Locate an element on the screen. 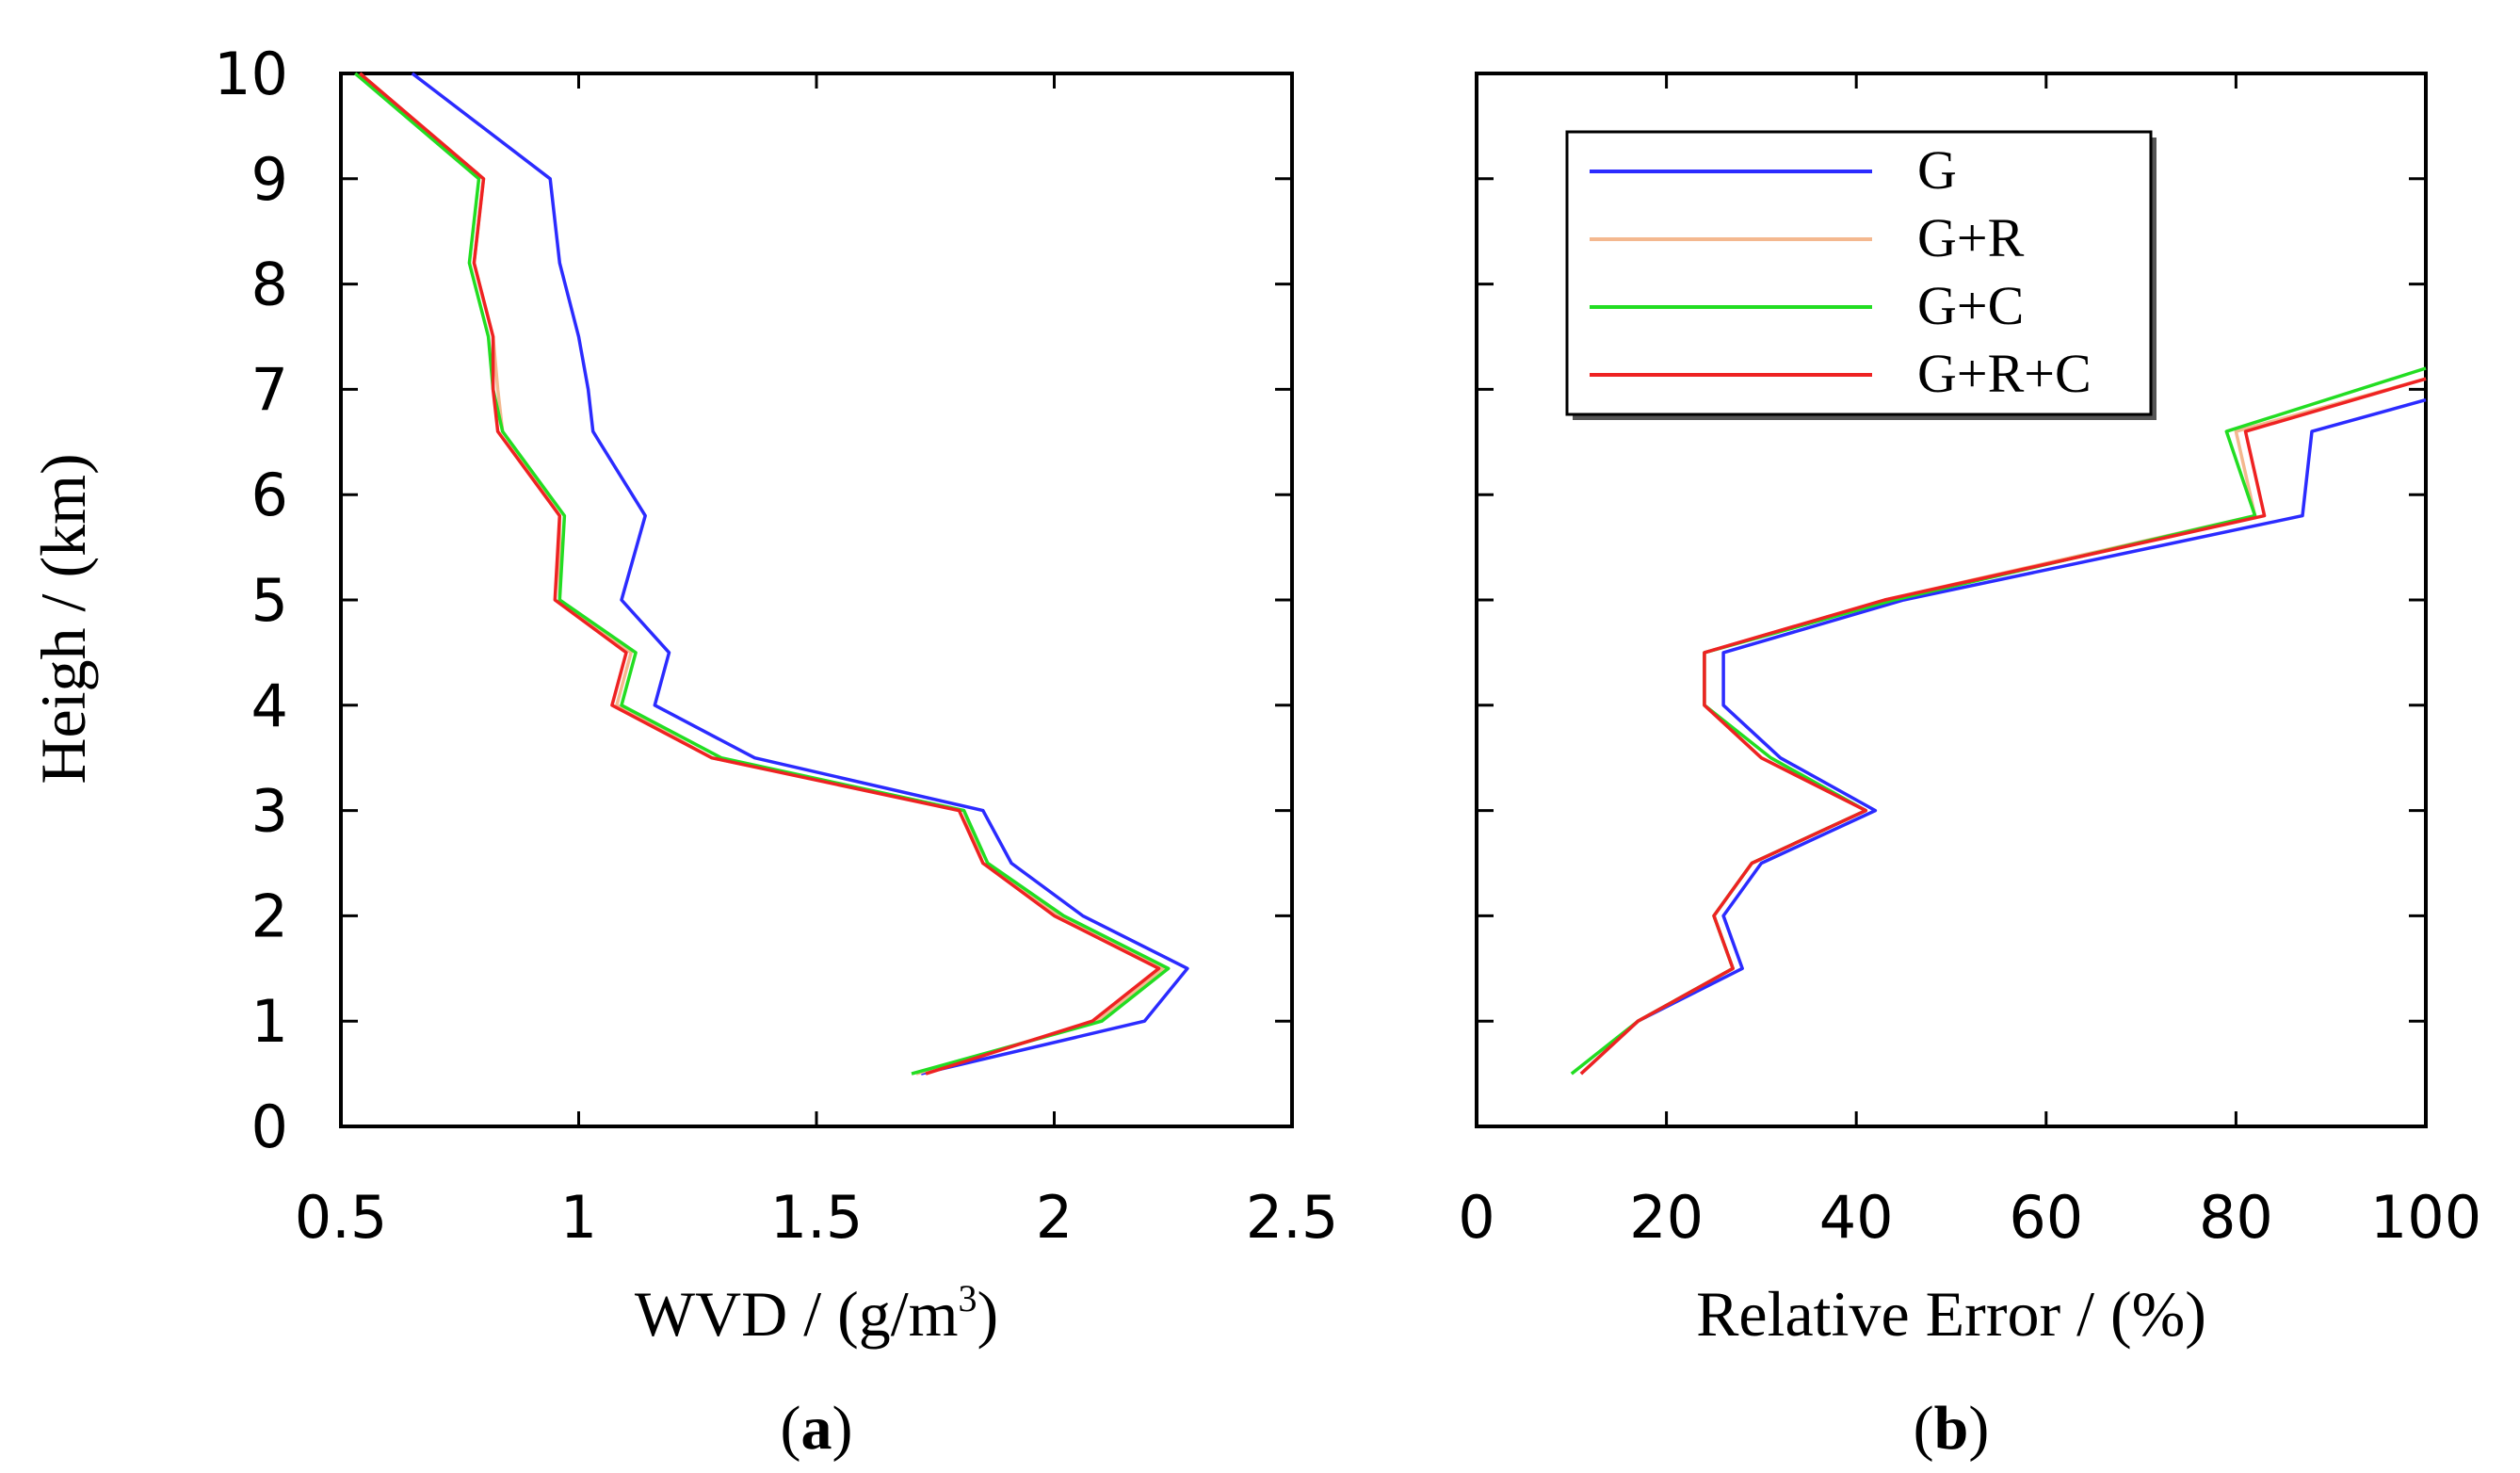 The image size is (2520, 1473). legend-label: G+C is located at coordinates (1970, 305).